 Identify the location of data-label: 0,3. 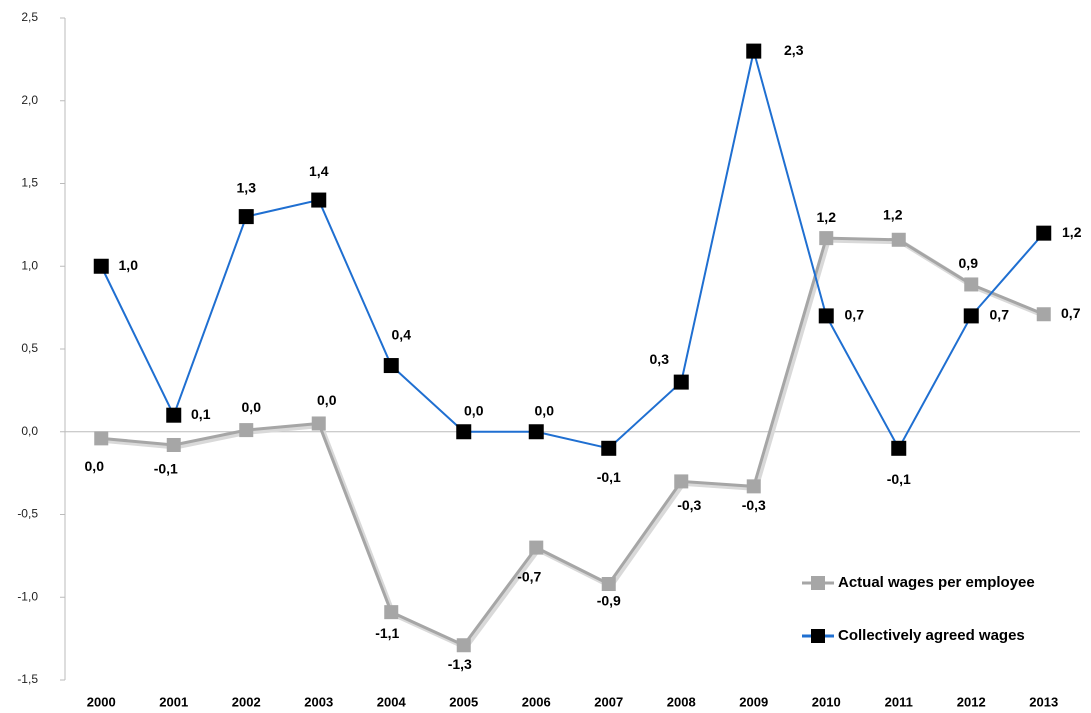
(660, 359).